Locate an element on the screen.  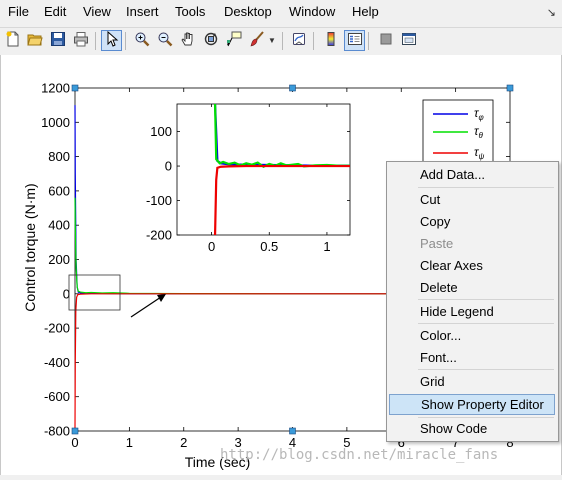
hide-plot-tools-icon is located at coordinates (385, 40).